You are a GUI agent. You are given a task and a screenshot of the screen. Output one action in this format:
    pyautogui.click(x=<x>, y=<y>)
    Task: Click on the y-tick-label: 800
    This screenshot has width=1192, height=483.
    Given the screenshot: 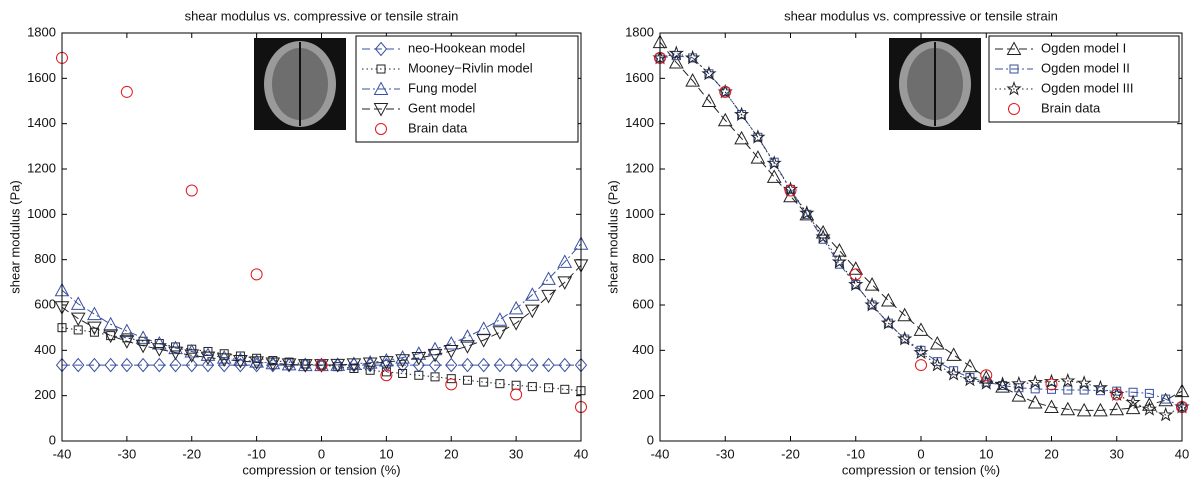 What is the action you would take?
    pyautogui.click(x=643, y=258)
    